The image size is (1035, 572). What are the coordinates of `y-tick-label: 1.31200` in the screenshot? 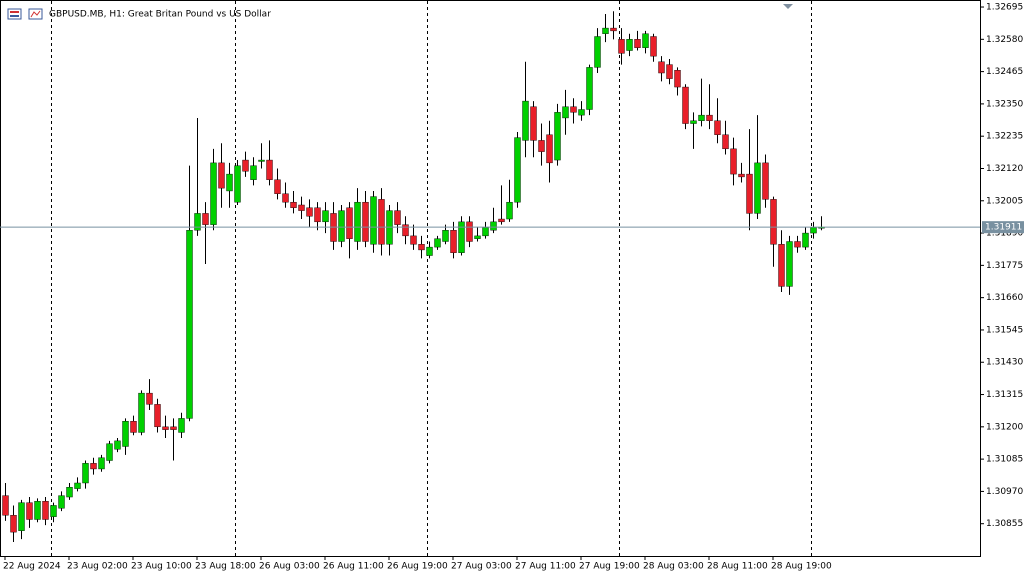 It's located at (1004, 427).